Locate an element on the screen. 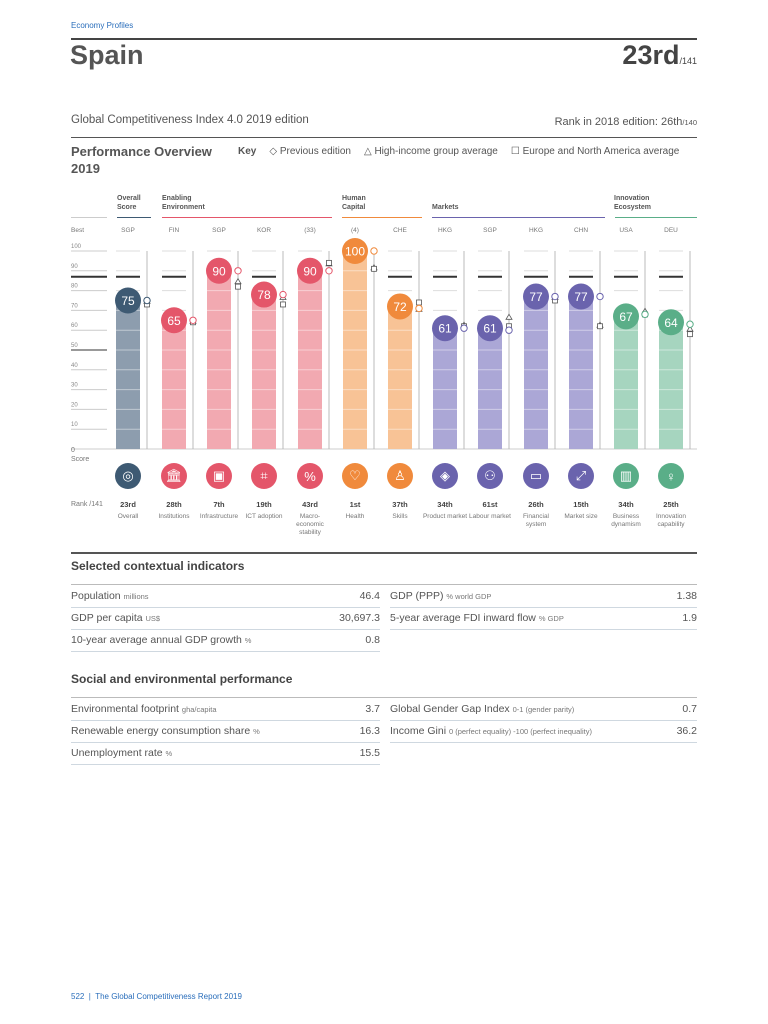 The height and width of the screenshot is (1024, 768). pillar-label: Macro-economic stability is located at coordinates (310, 524).